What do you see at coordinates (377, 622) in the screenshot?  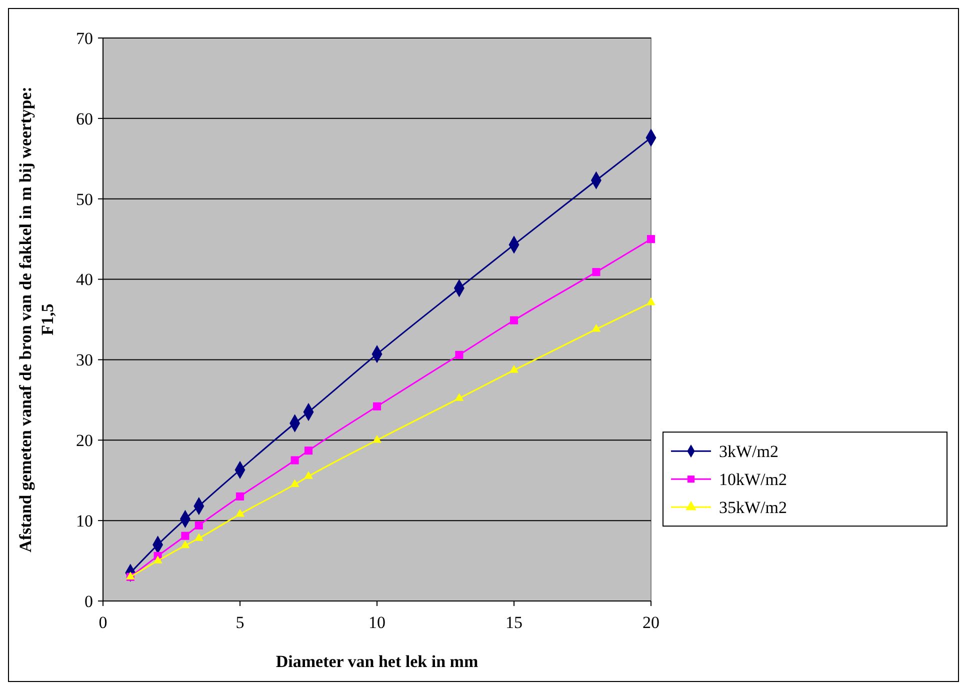 I see `x-tick-label: 10` at bounding box center [377, 622].